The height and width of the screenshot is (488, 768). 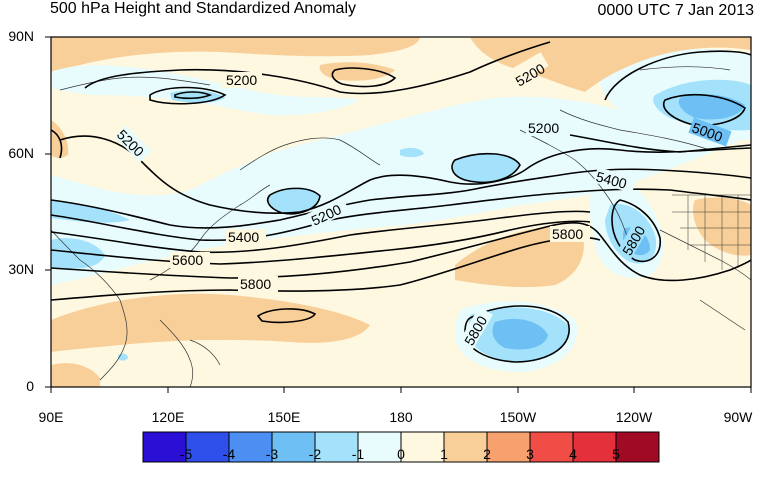 What do you see at coordinates (675, 10) in the screenshot?
I see `map-datetime: 0000 UTC 7 Jan 2013` at bounding box center [675, 10].